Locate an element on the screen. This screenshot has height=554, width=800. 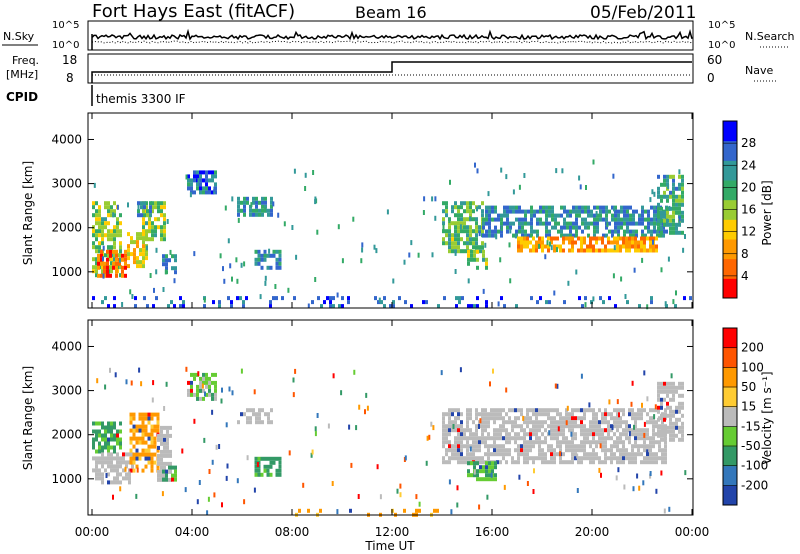
cpid-value: themis 3300 IF is located at coordinates (141, 99).